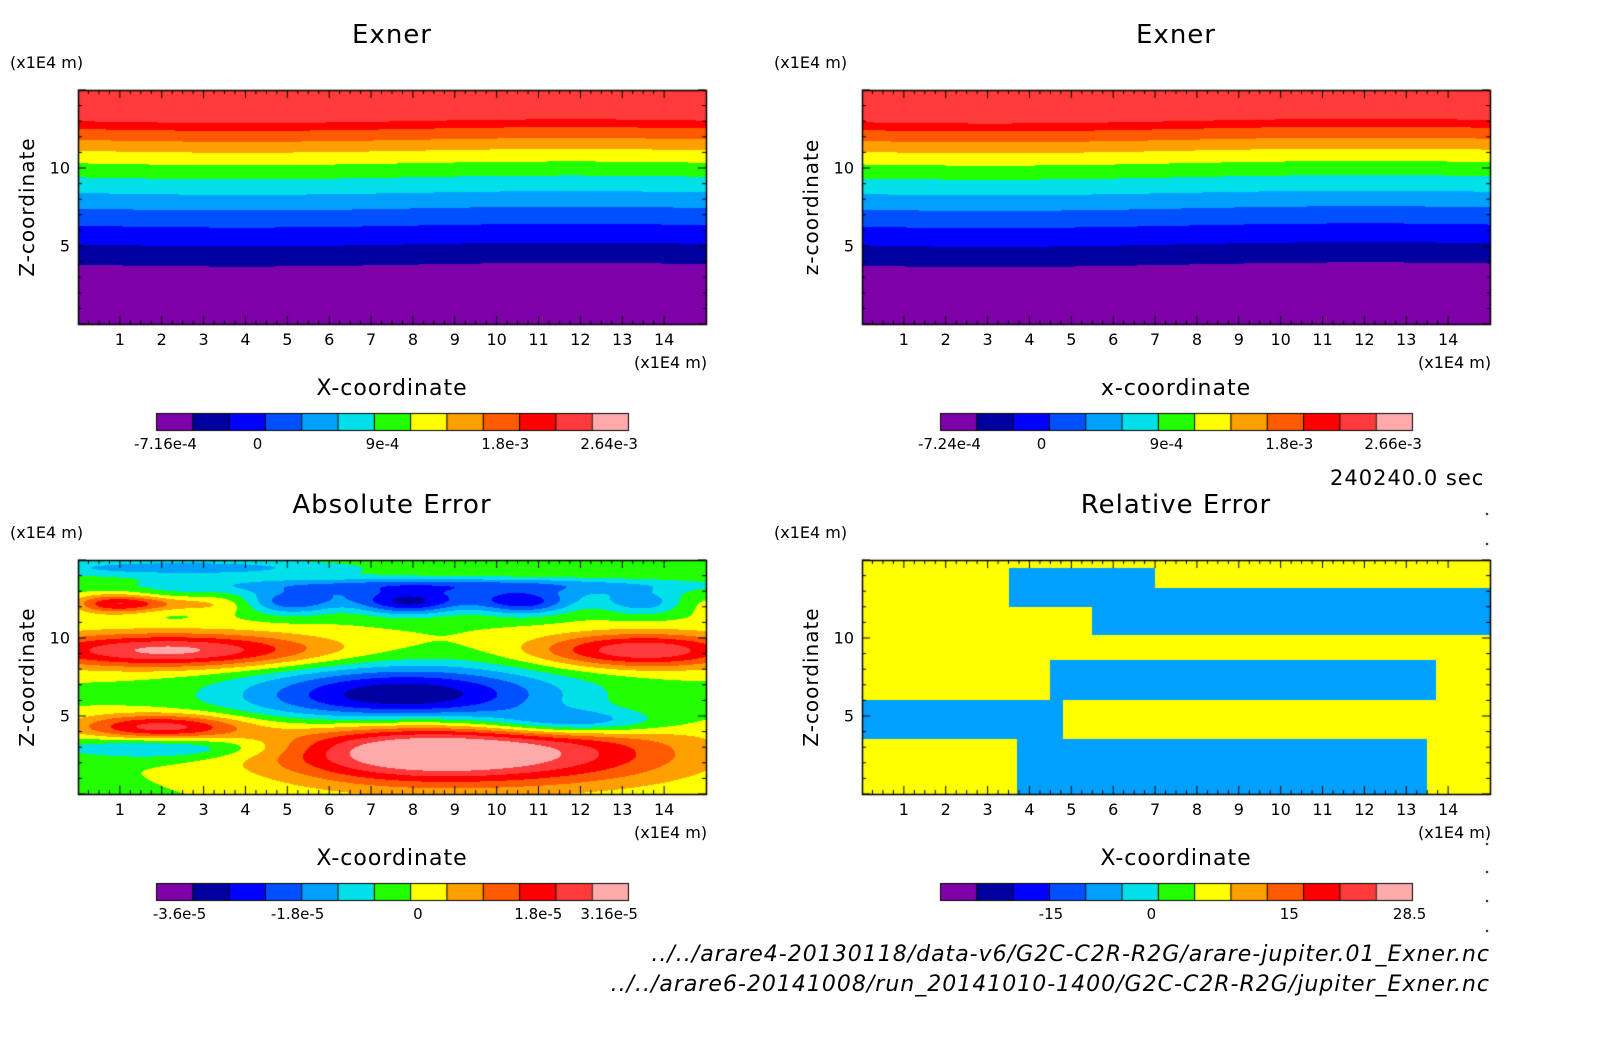  I want to click on panel1-ylabel: Z-coordinate, so click(27, 207).